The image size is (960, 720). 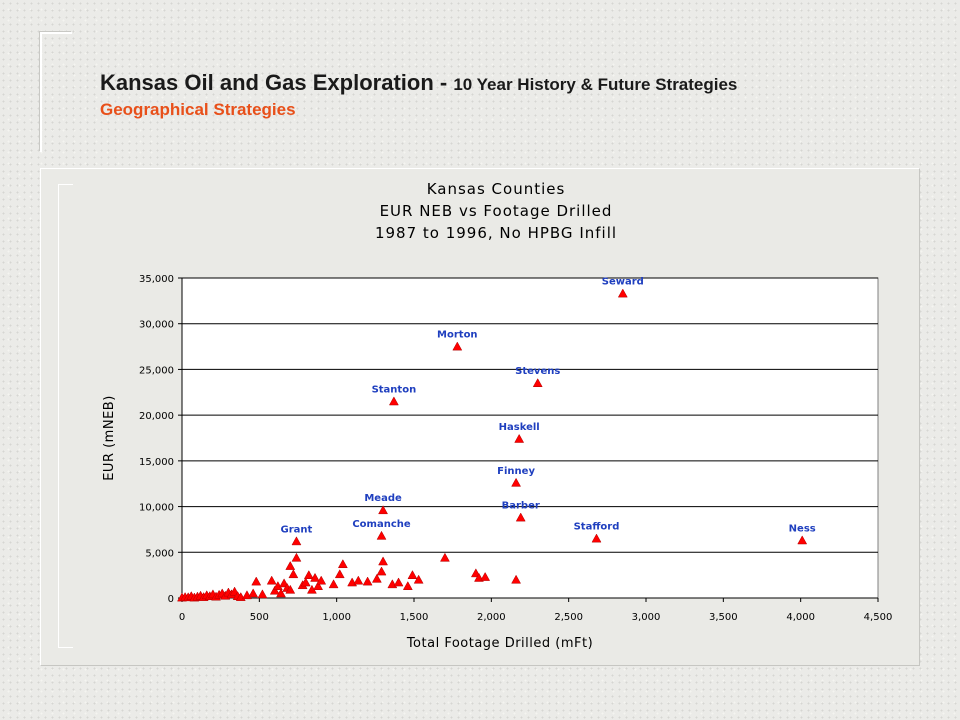 I want to click on data-point-grant, so click(x=296, y=541).